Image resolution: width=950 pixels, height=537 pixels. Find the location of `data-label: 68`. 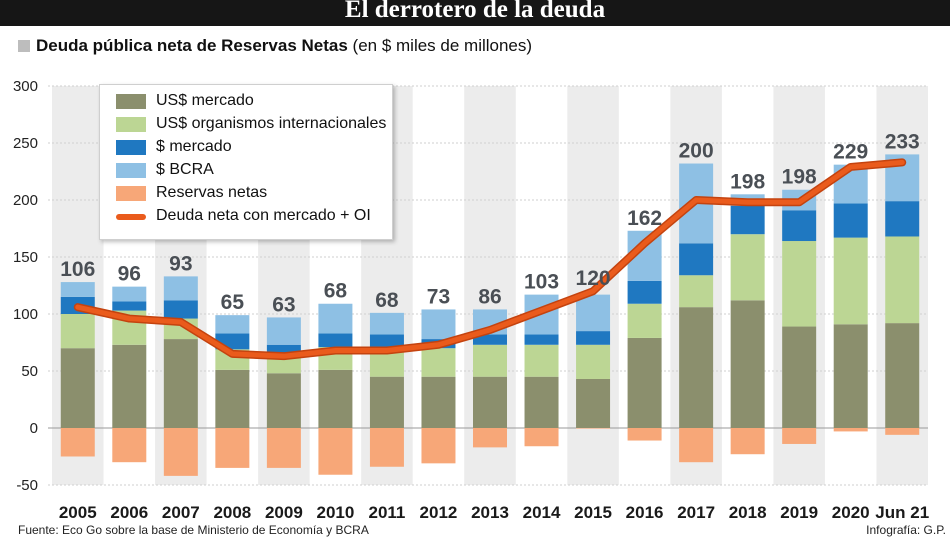

data-label: 68 is located at coordinates (336, 291).